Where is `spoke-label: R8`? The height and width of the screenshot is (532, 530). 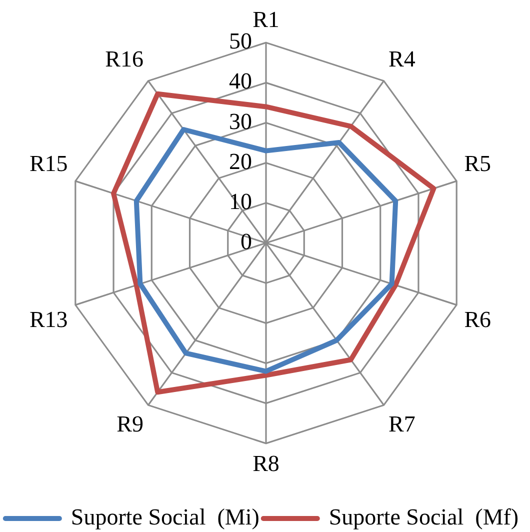
spoke-label: R8 is located at coordinates (266, 463).